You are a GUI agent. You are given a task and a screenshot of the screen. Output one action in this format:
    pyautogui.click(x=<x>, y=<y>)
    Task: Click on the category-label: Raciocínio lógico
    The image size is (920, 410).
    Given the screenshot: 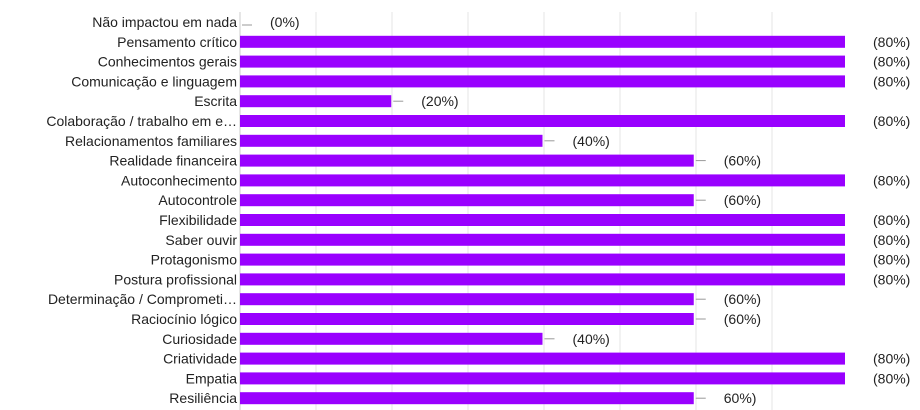 What is the action you would take?
    pyautogui.click(x=184, y=319)
    